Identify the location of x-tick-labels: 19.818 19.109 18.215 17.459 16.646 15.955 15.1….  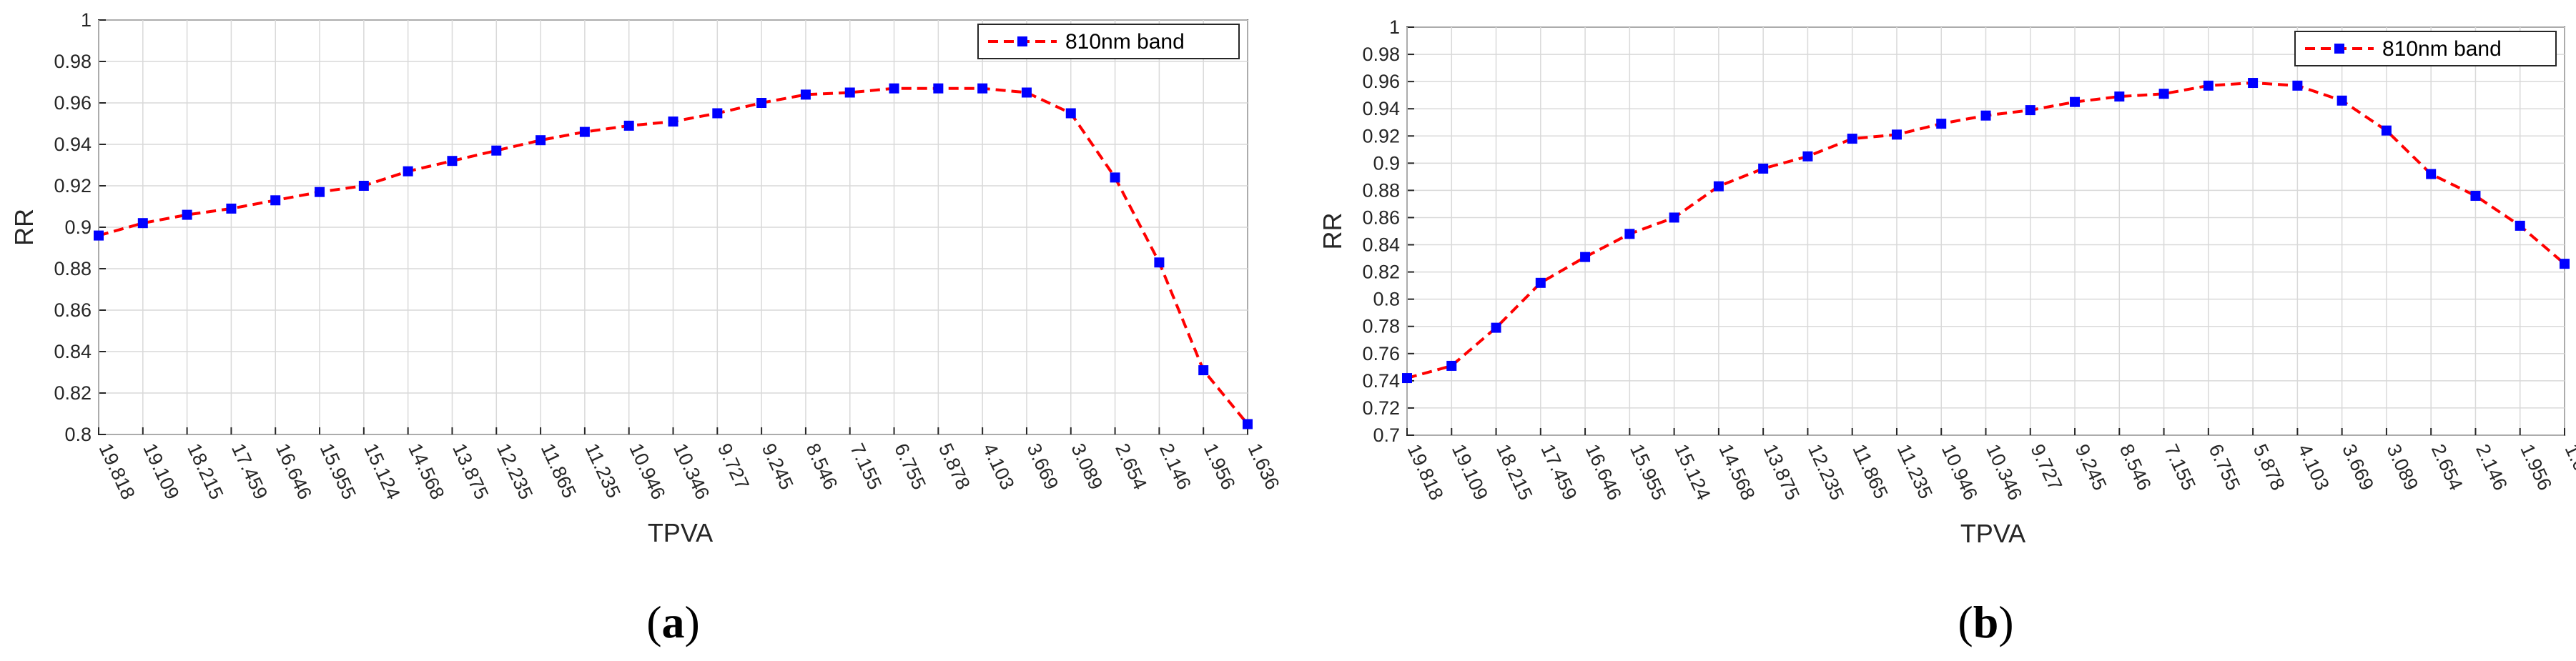
(689, 471).